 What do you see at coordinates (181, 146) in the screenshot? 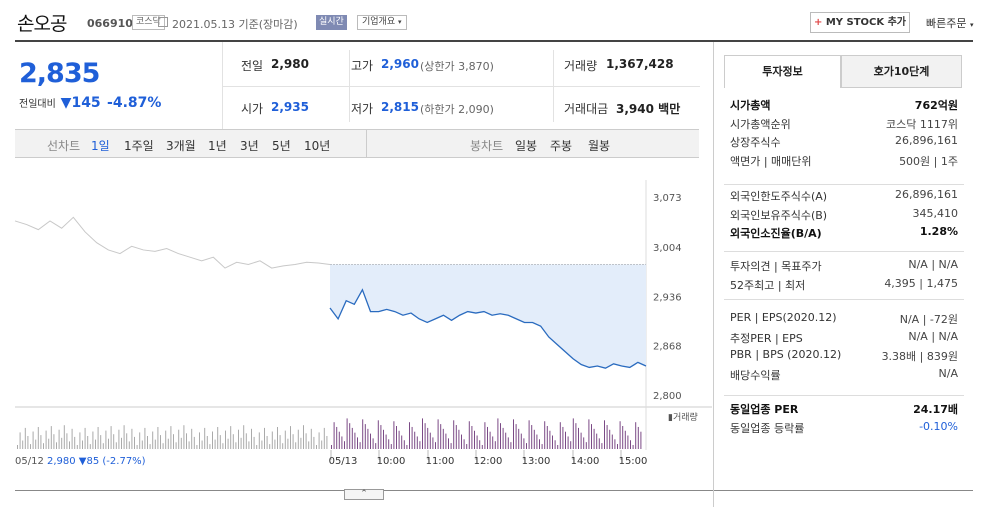
I see `tab-3m: 3개월` at bounding box center [181, 146].